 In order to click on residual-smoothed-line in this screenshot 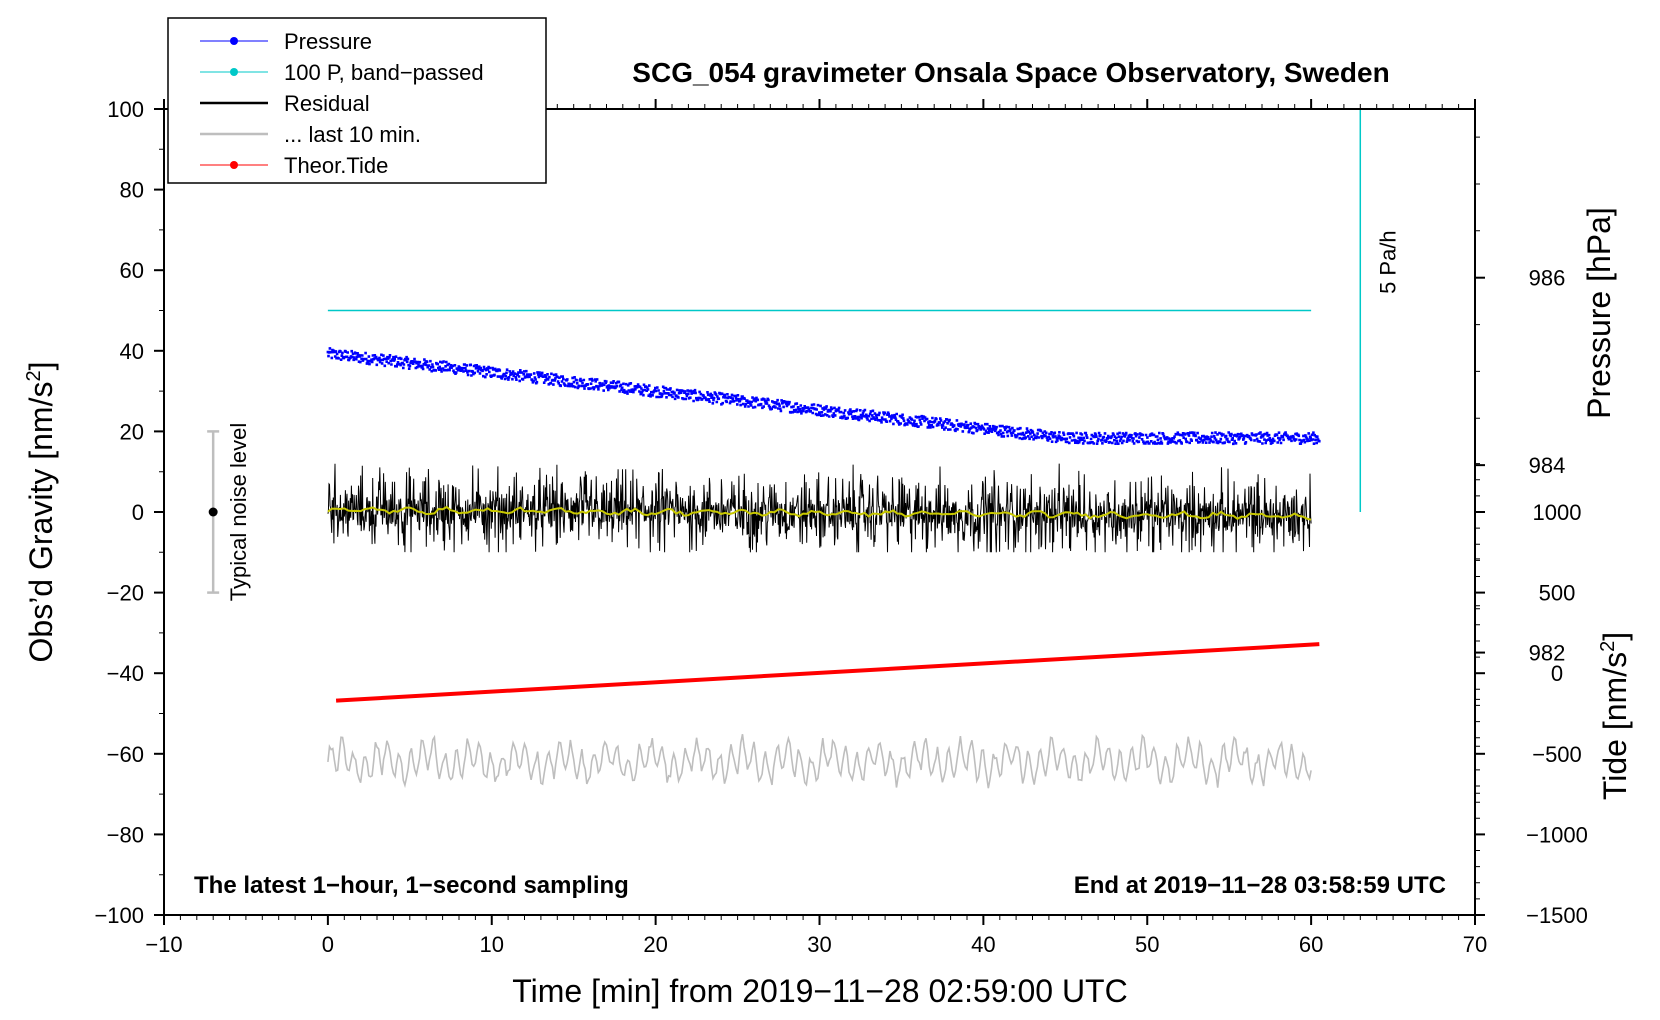, I will do `click(819, 513)`.